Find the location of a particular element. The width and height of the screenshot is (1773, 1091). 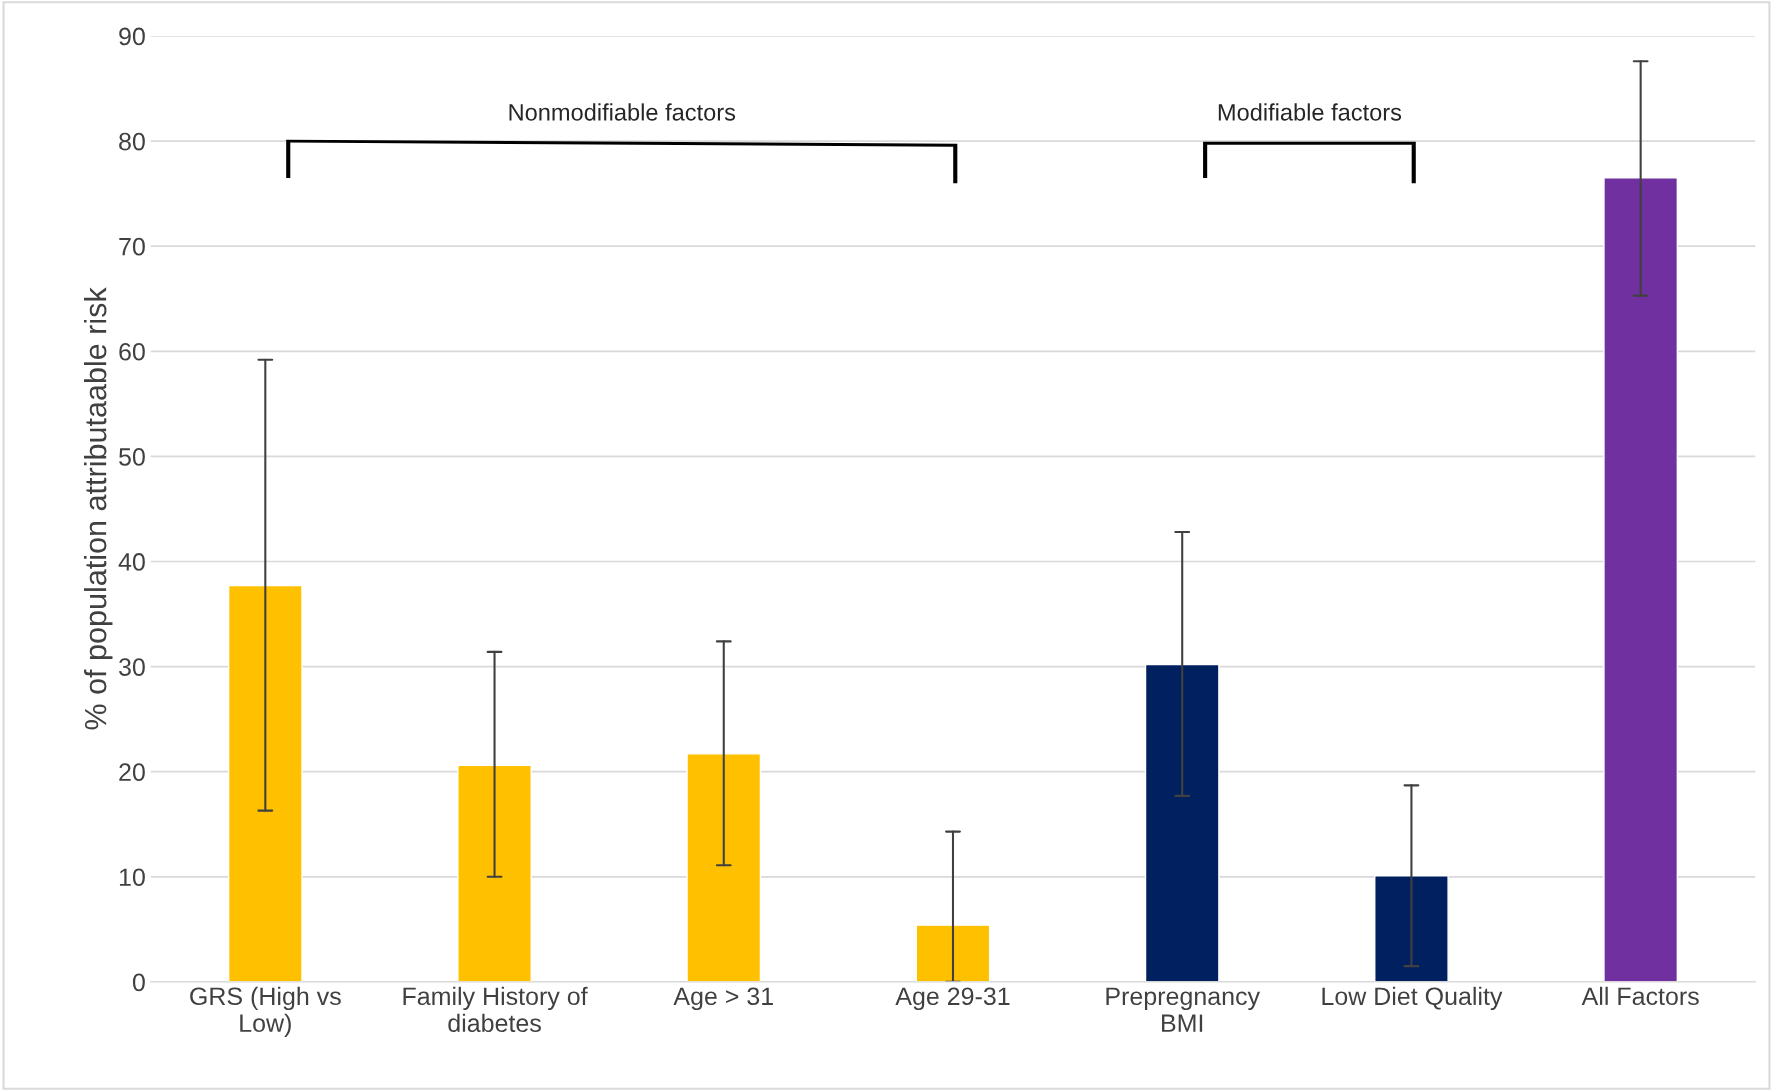

x-tick-label: Age > 31 is located at coordinates (723, 999).